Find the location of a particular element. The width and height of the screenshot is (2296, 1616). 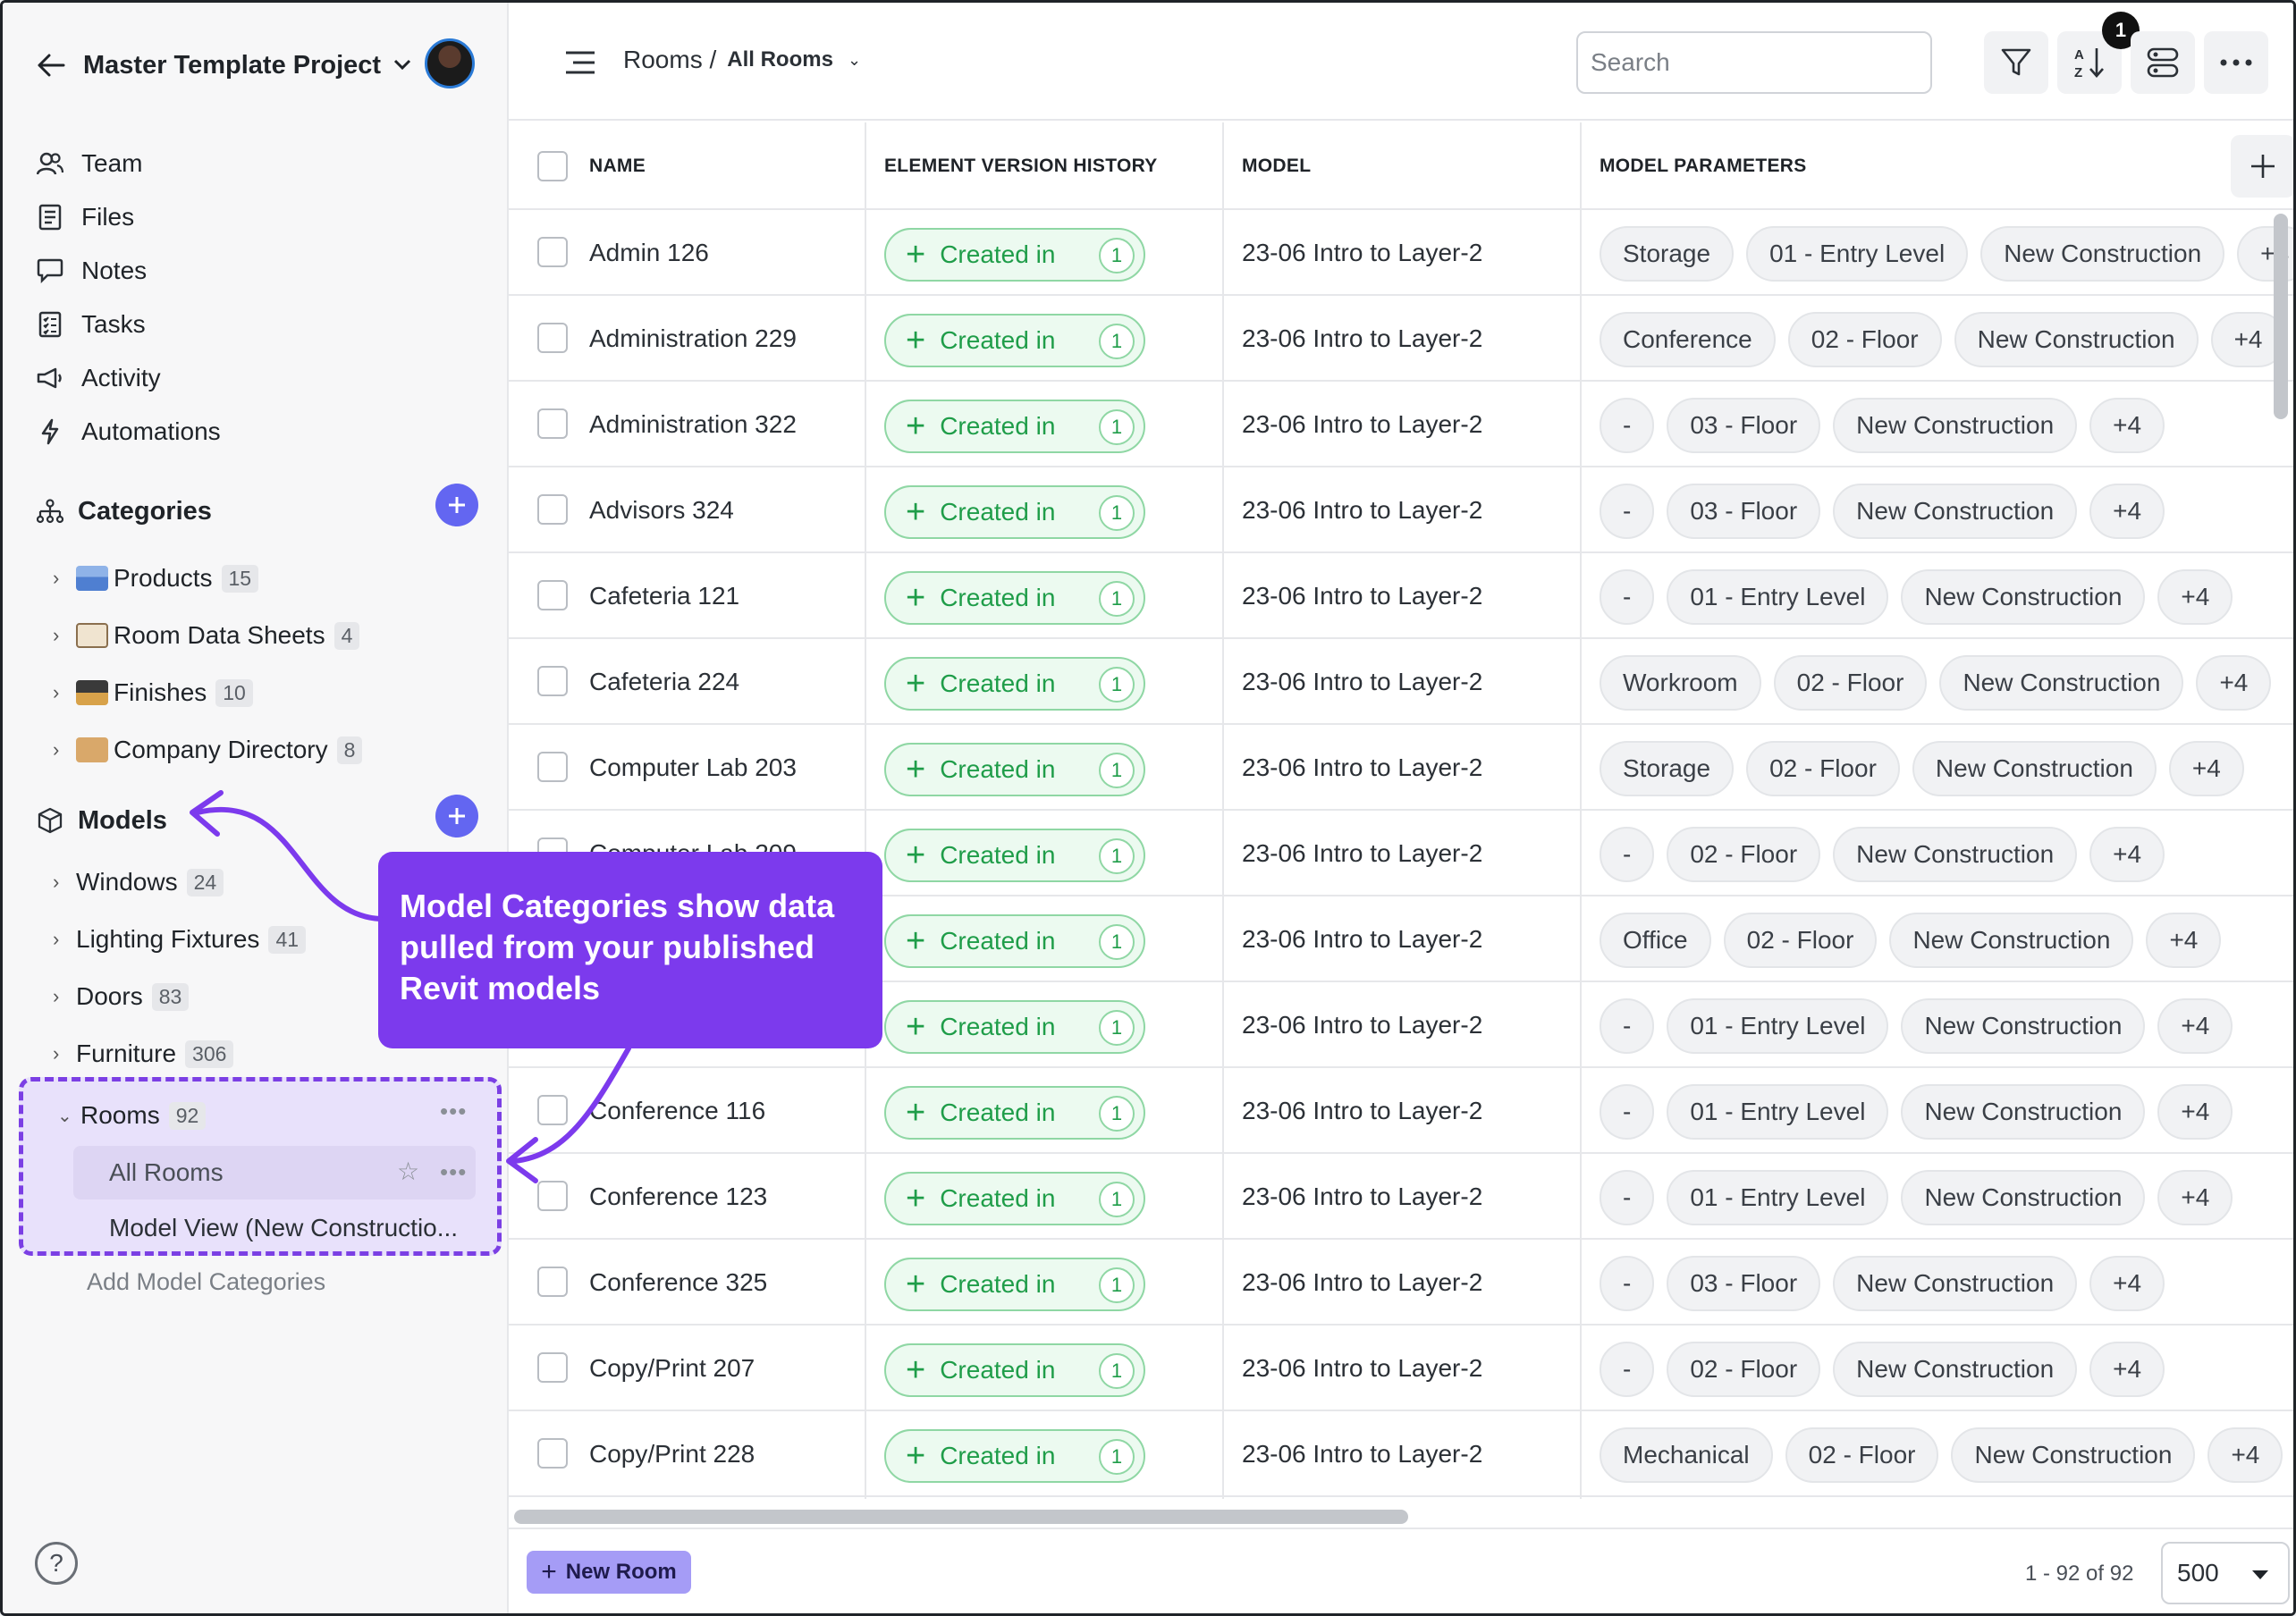

avatar is located at coordinates (450, 63).